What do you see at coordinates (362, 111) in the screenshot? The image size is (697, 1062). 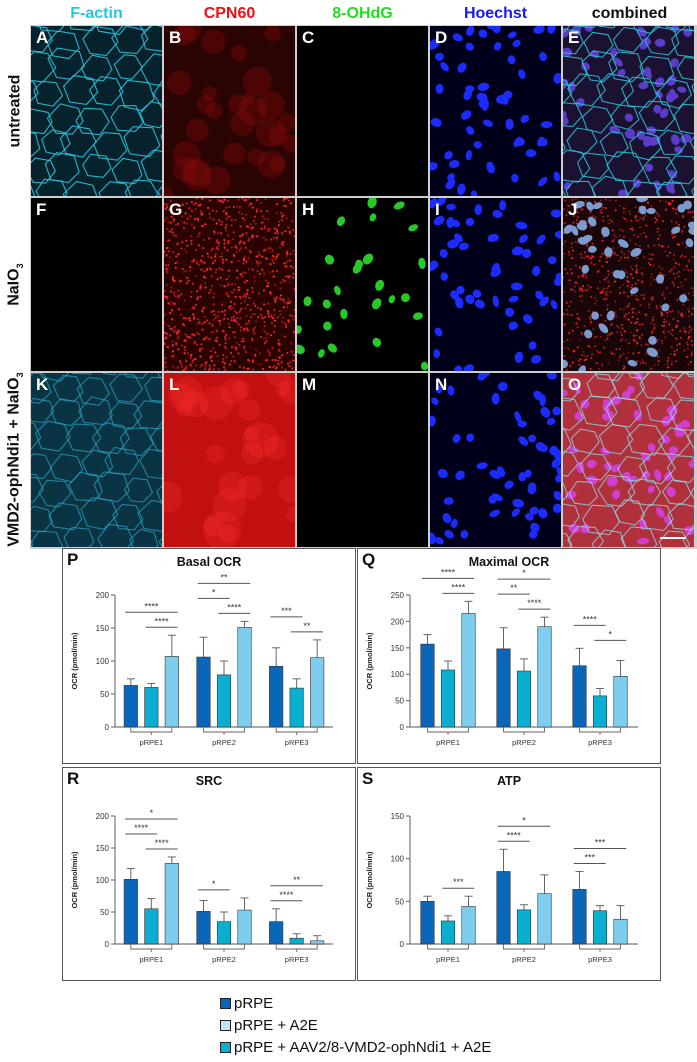 I see `micrograph-panel-c: C` at bounding box center [362, 111].